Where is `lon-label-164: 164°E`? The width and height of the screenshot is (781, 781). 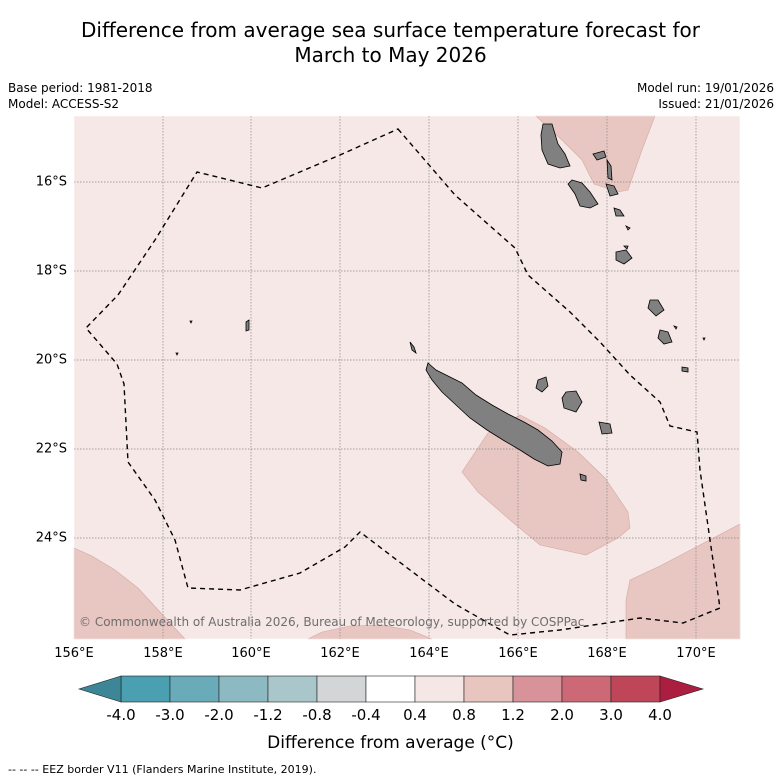
lon-label-164: 164°E is located at coordinates (429, 653).